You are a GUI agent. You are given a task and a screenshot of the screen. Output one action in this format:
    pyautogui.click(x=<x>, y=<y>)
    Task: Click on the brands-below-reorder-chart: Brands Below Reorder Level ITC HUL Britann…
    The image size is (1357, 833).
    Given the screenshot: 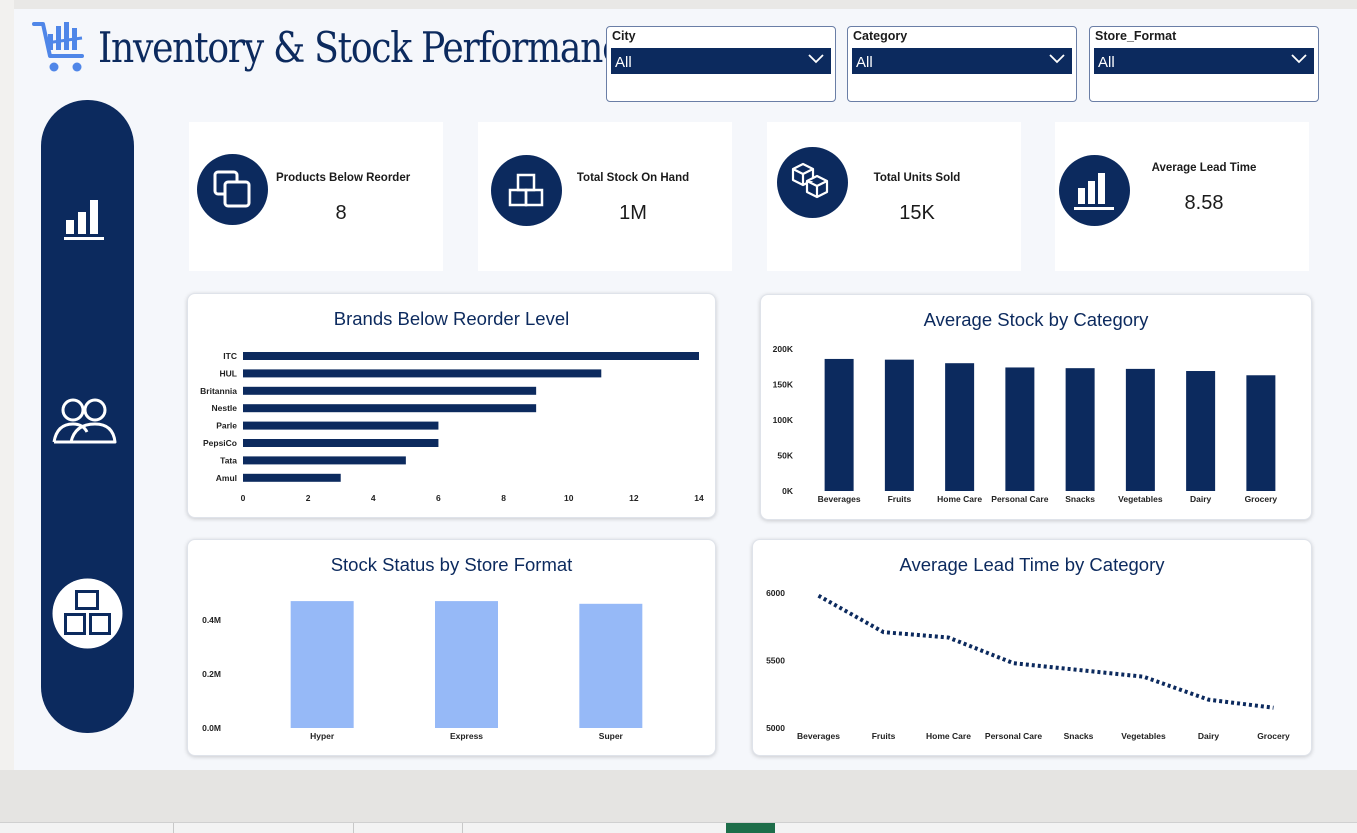 What is the action you would take?
    pyautogui.click(x=451, y=405)
    